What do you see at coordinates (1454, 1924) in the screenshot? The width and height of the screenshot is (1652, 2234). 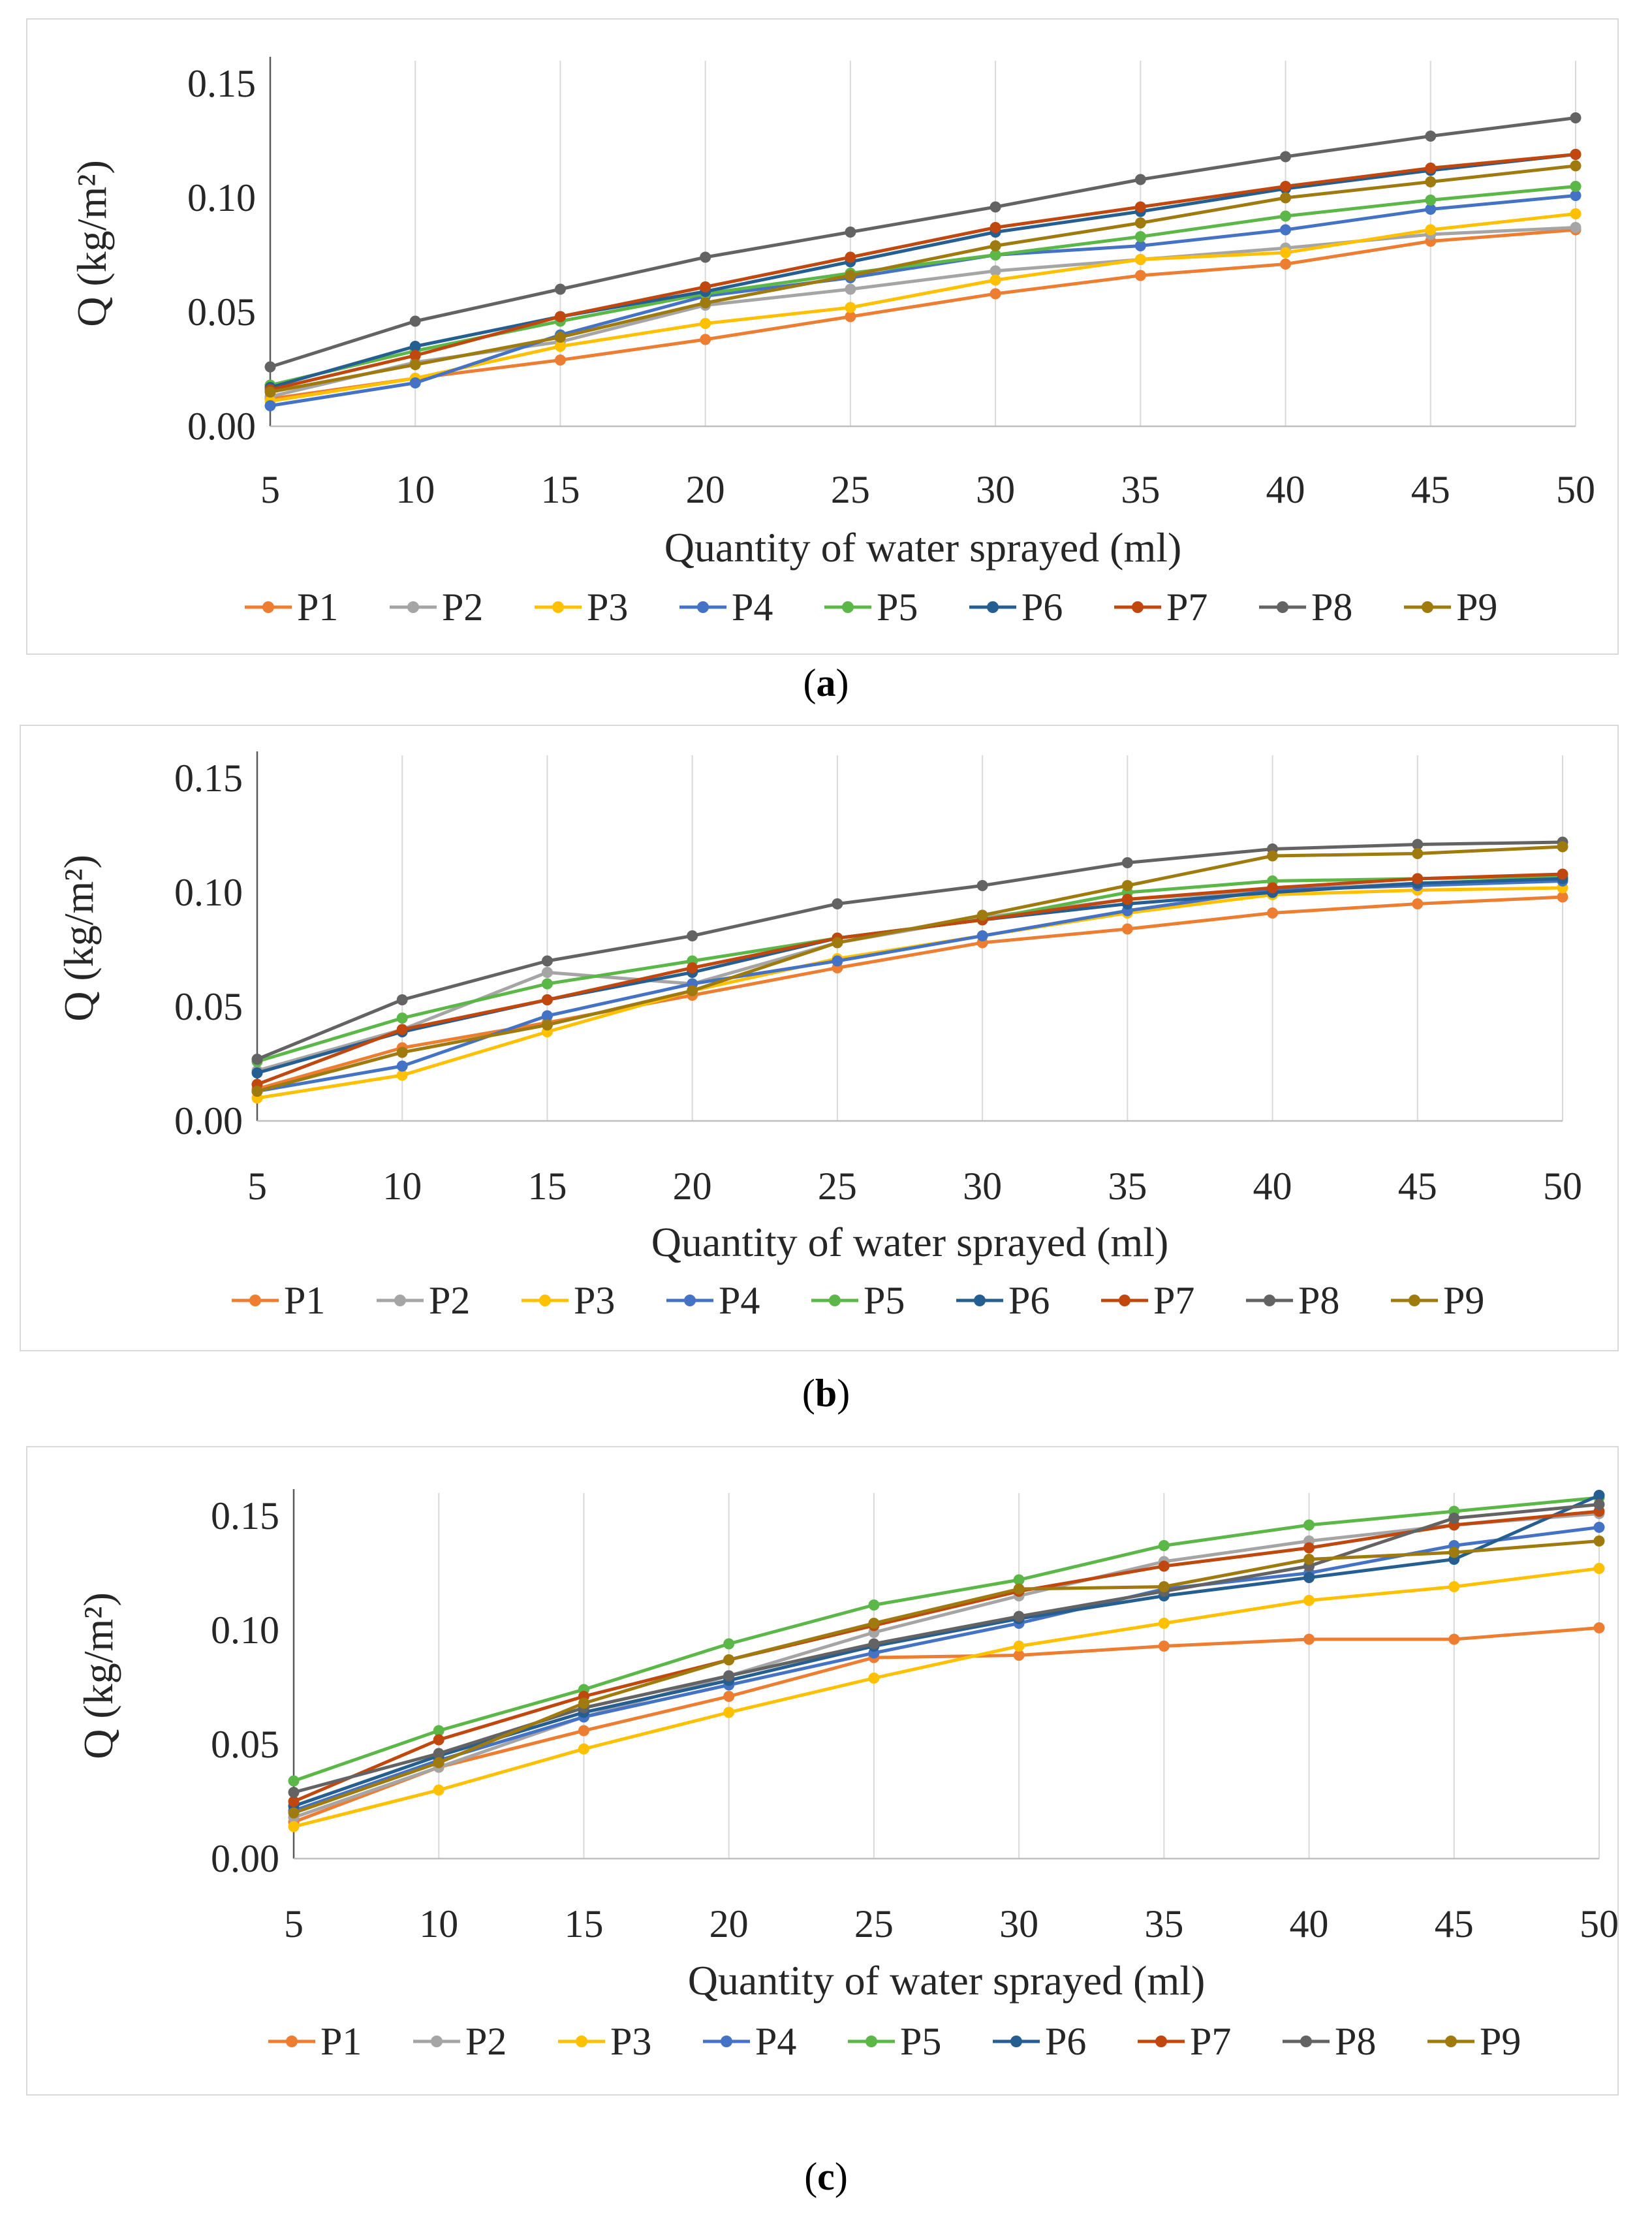 I see `x-tick-label: 45` at bounding box center [1454, 1924].